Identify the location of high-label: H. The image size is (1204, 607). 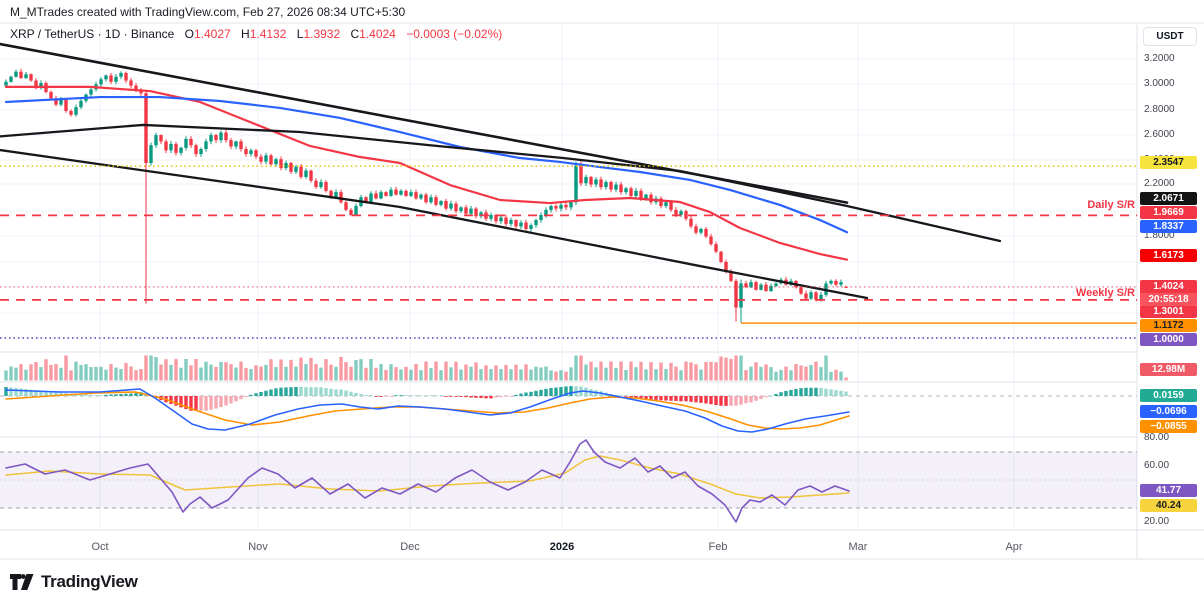
(245, 34).